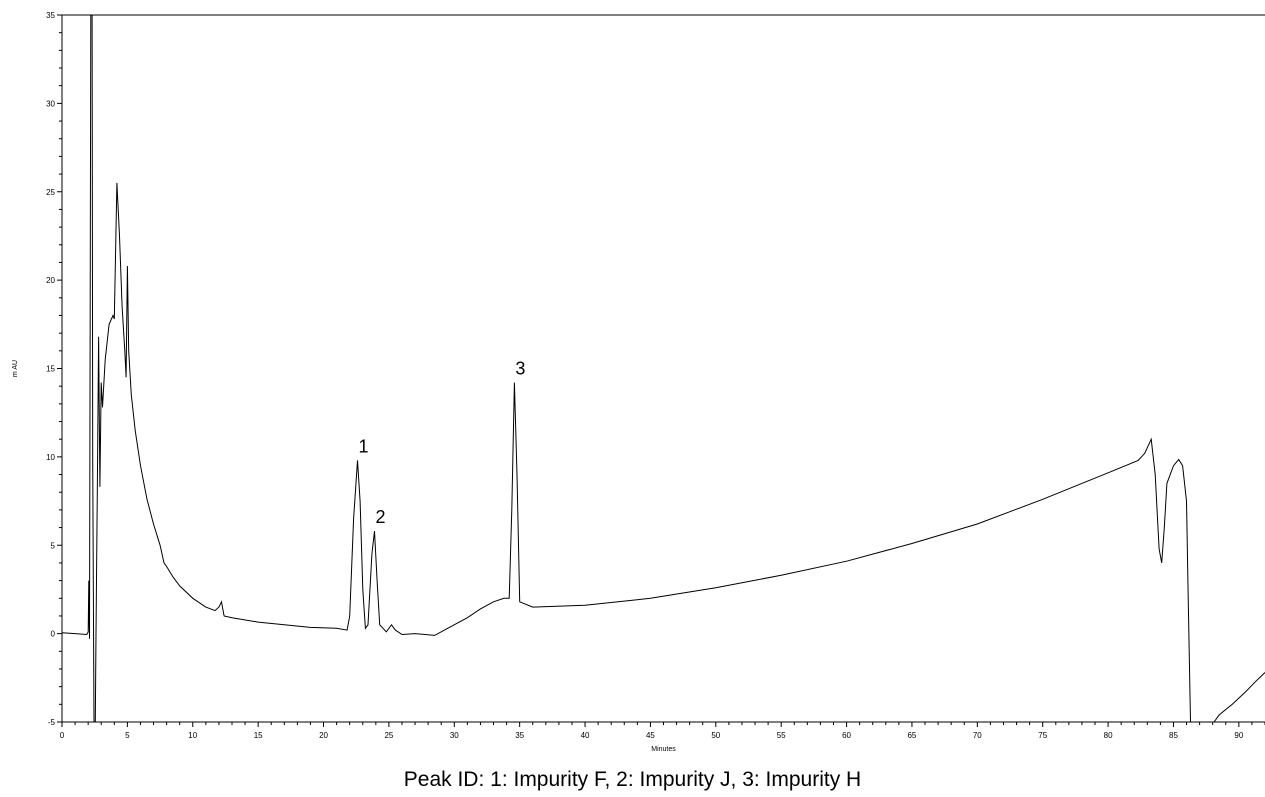 The height and width of the screenshot is (797, 1265). I want to click on x-tick-label: 5, so click(127, 735).